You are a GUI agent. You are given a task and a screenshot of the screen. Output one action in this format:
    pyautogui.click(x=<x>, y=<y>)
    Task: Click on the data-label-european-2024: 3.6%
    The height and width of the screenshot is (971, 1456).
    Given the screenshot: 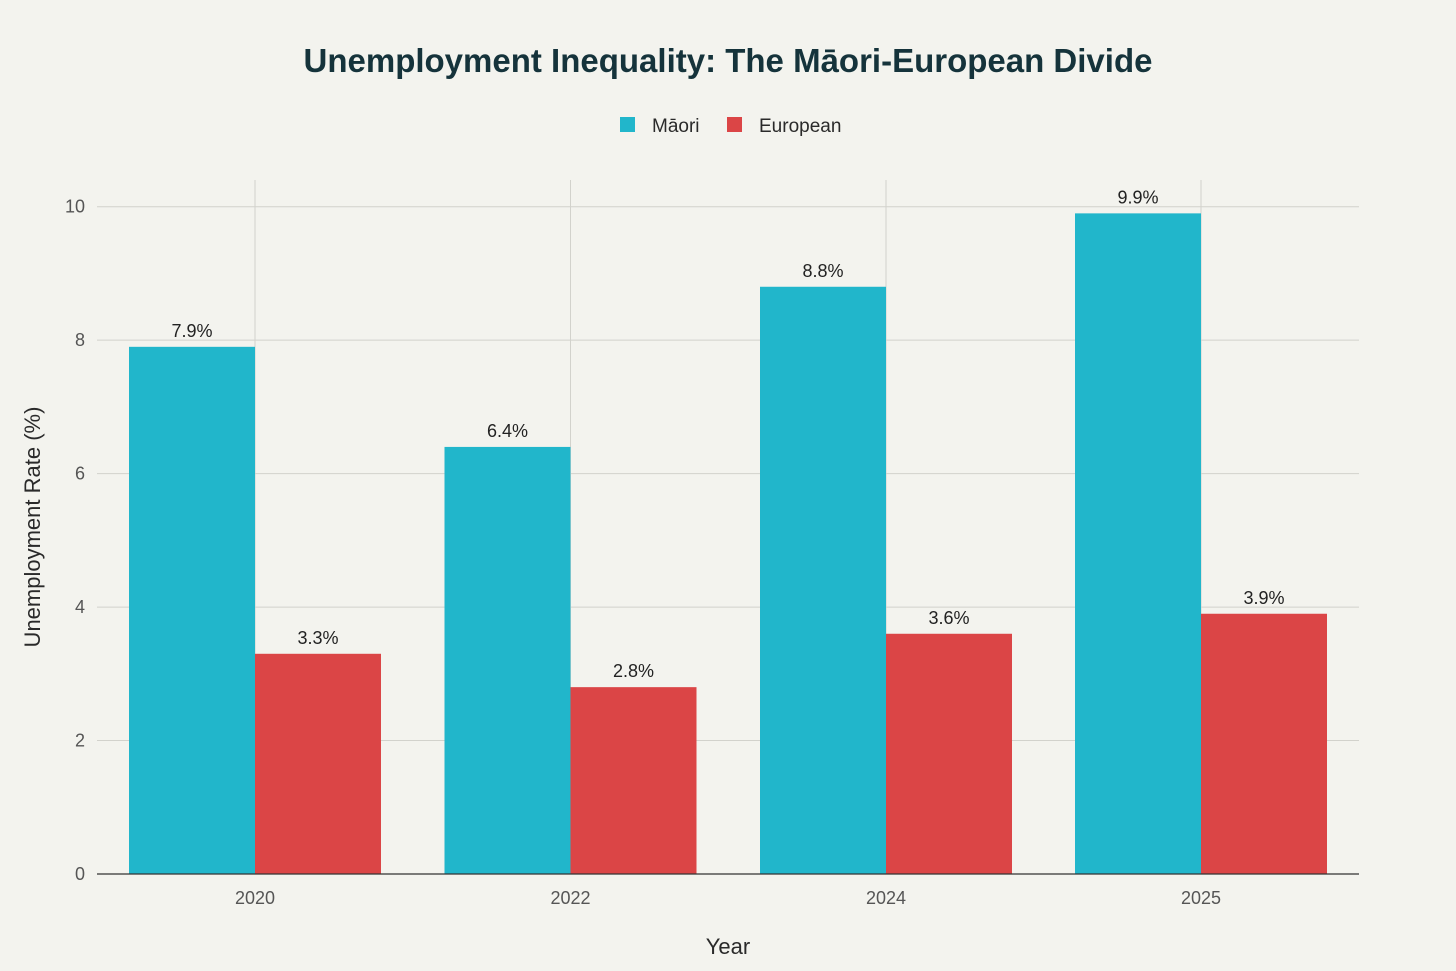 What is the action you would take?
    pyautogui.click(x=948, y=618)
    